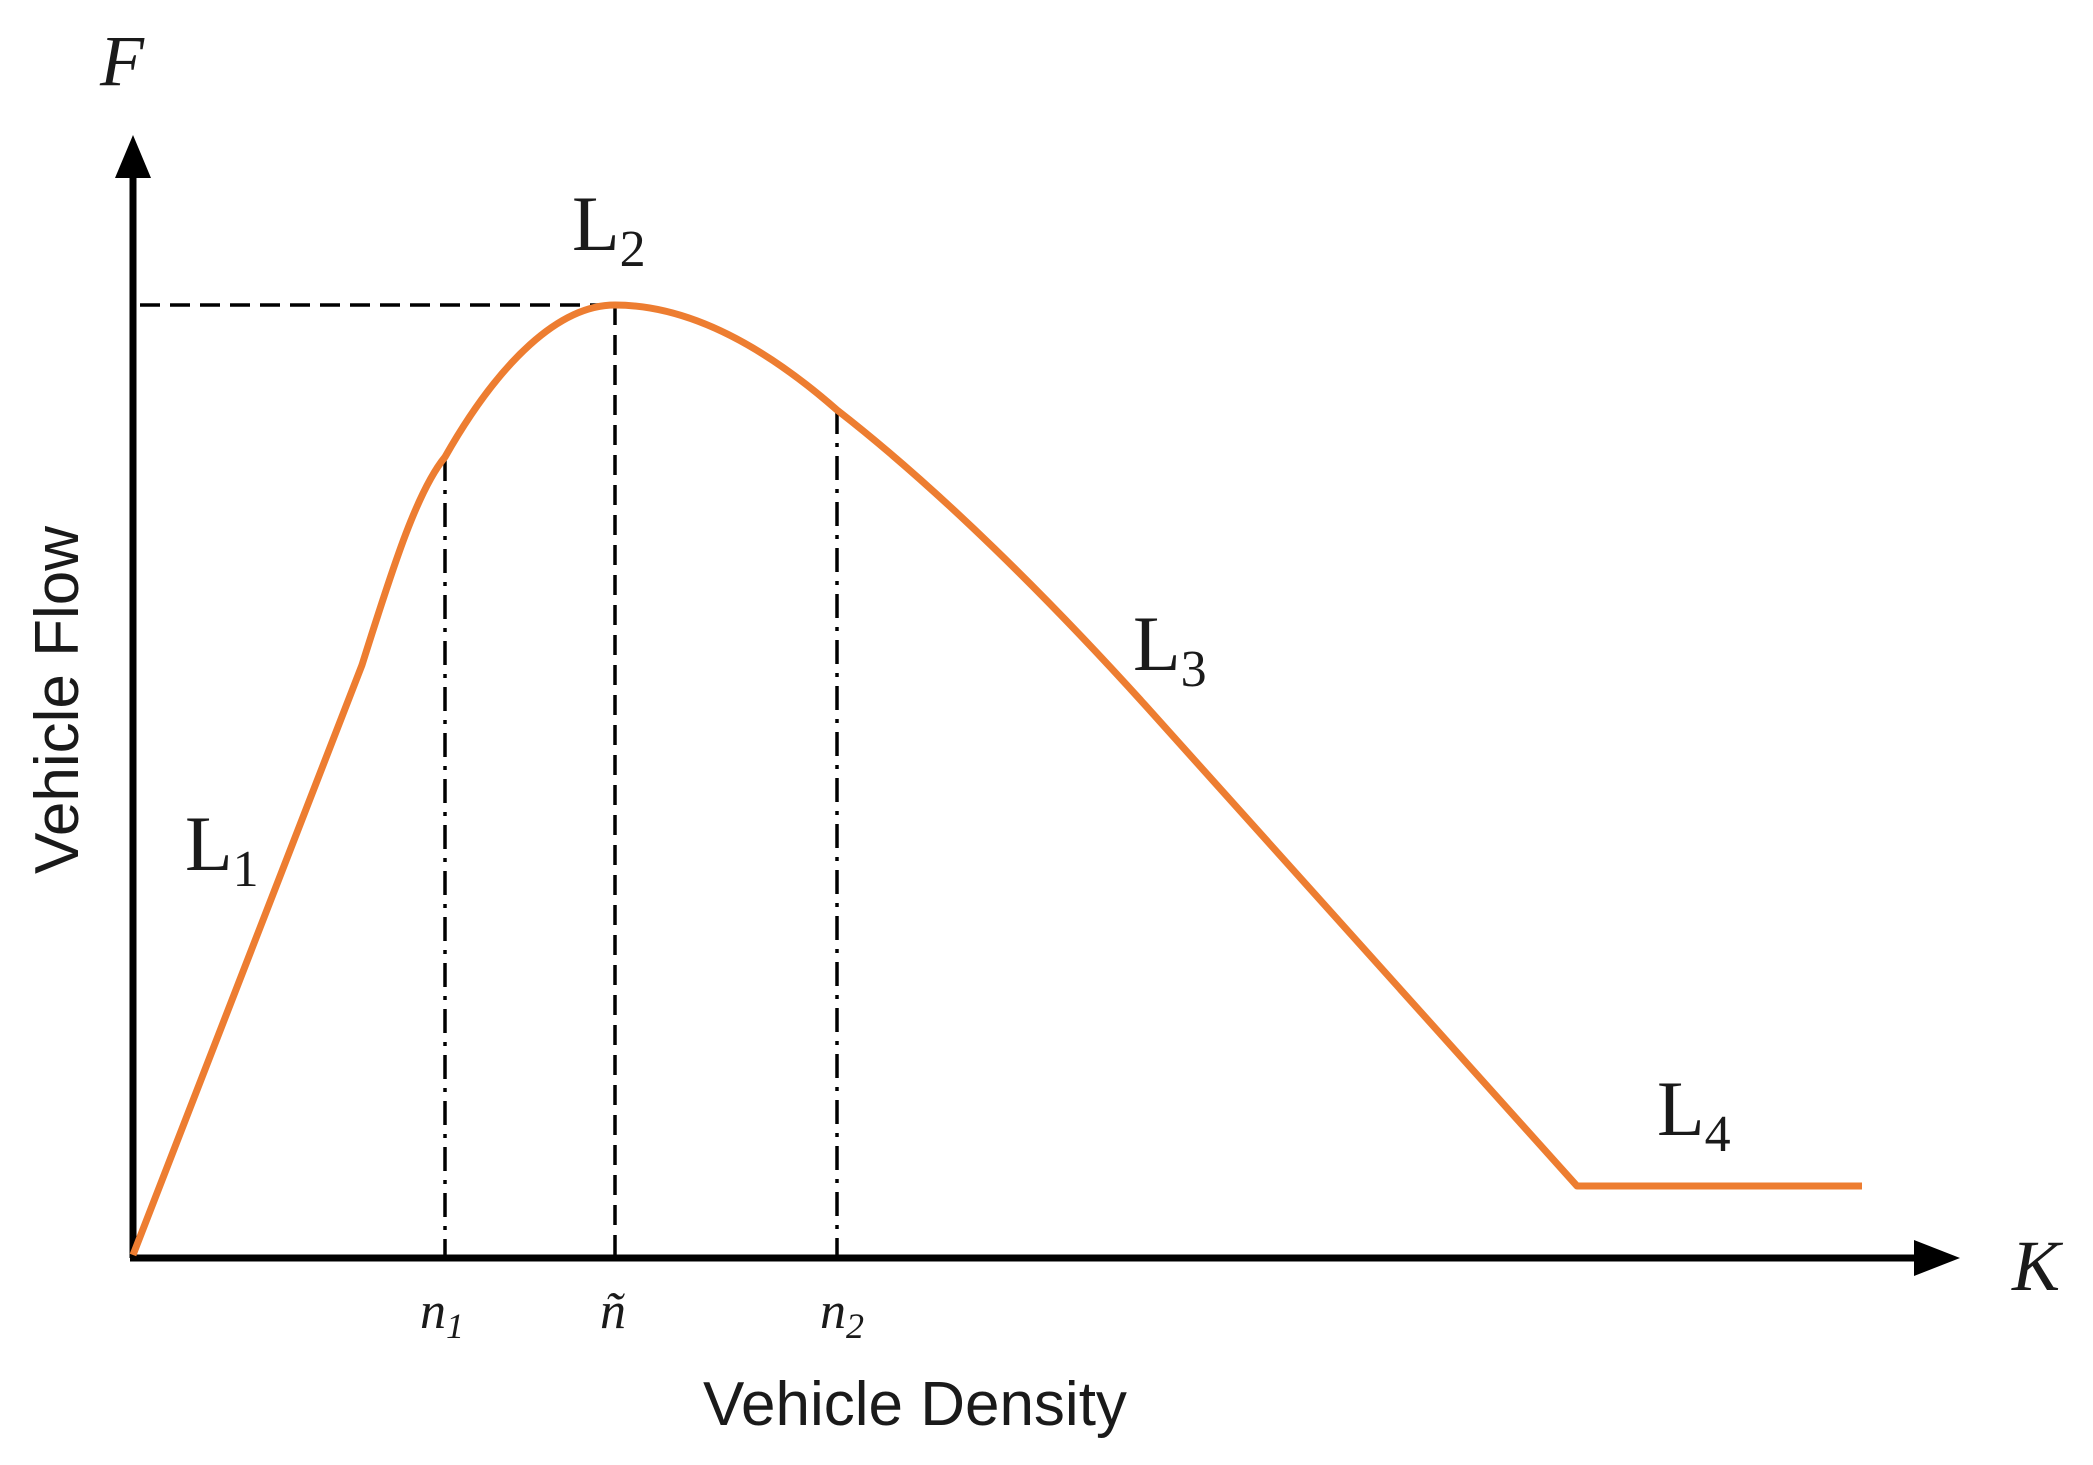 This screenshot has width=2093, height=1465. What do you see at coordinates (842, 1314) in the screenshot?
I see `tick-n2: n2` at bounding box center [842, 1314].